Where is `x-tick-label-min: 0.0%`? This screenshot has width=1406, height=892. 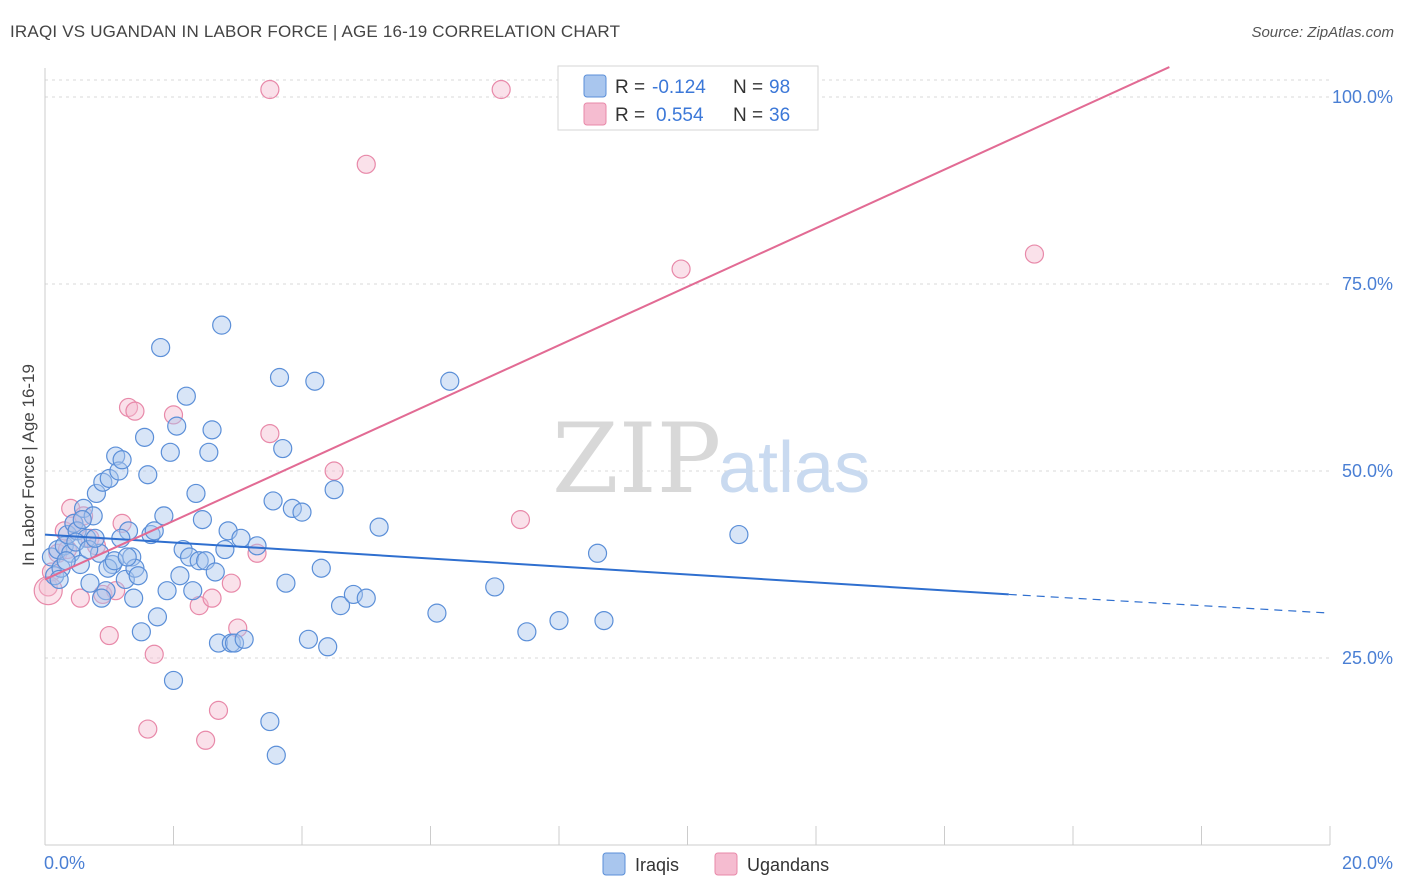
x-tick-label-min: 0.0% is located at coordinates (64, 863).